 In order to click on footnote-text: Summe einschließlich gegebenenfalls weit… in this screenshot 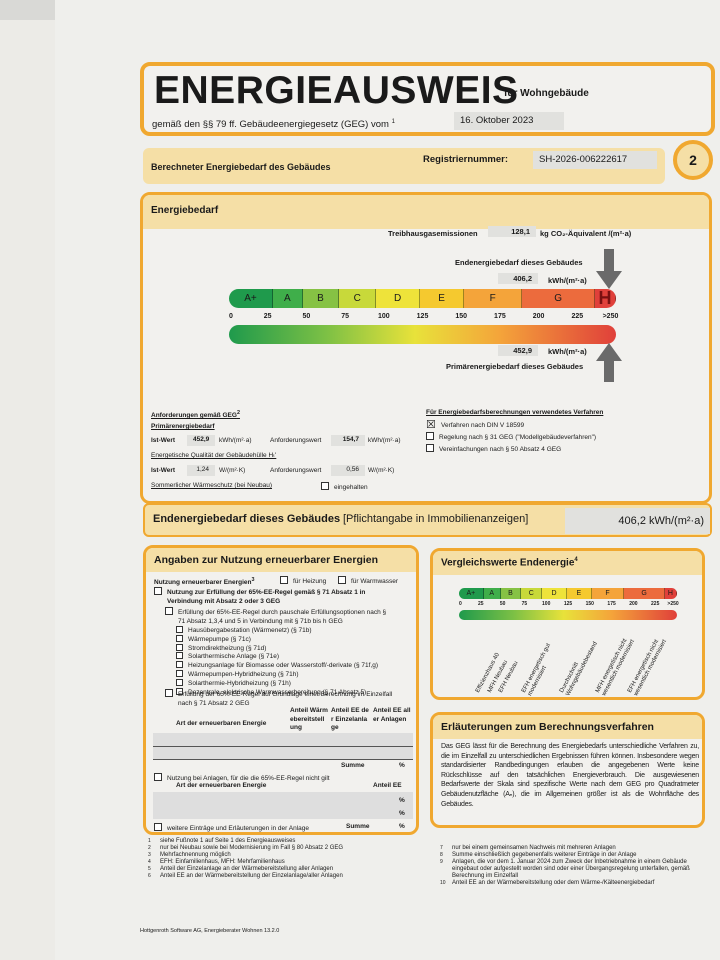, I will do `click(544, 855)`.